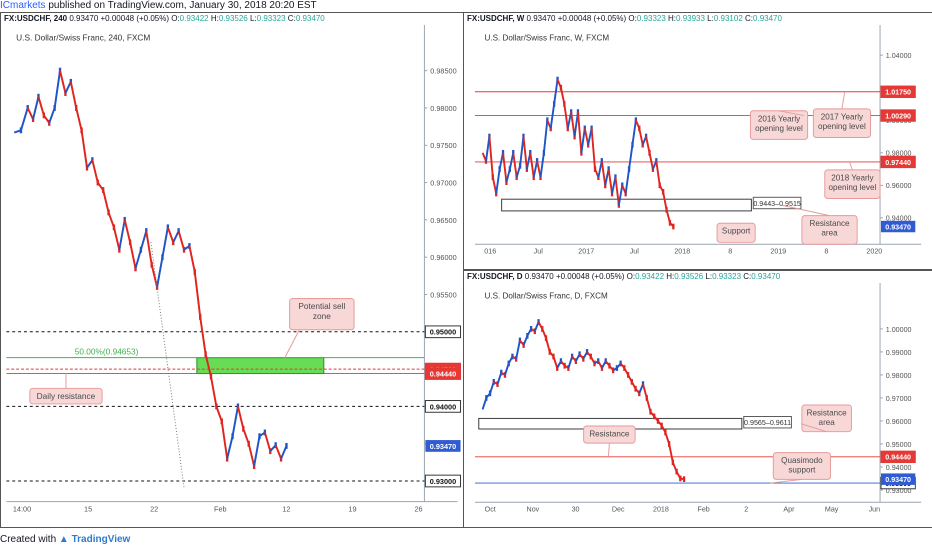 The height and width of the screenshot is (550, 932). I want to click on price-tag, so click(898, 115).